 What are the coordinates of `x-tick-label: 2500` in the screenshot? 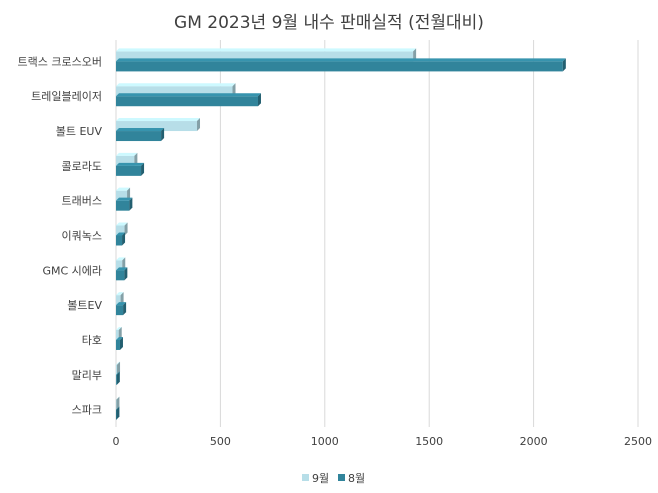 It's located at (638, 441).